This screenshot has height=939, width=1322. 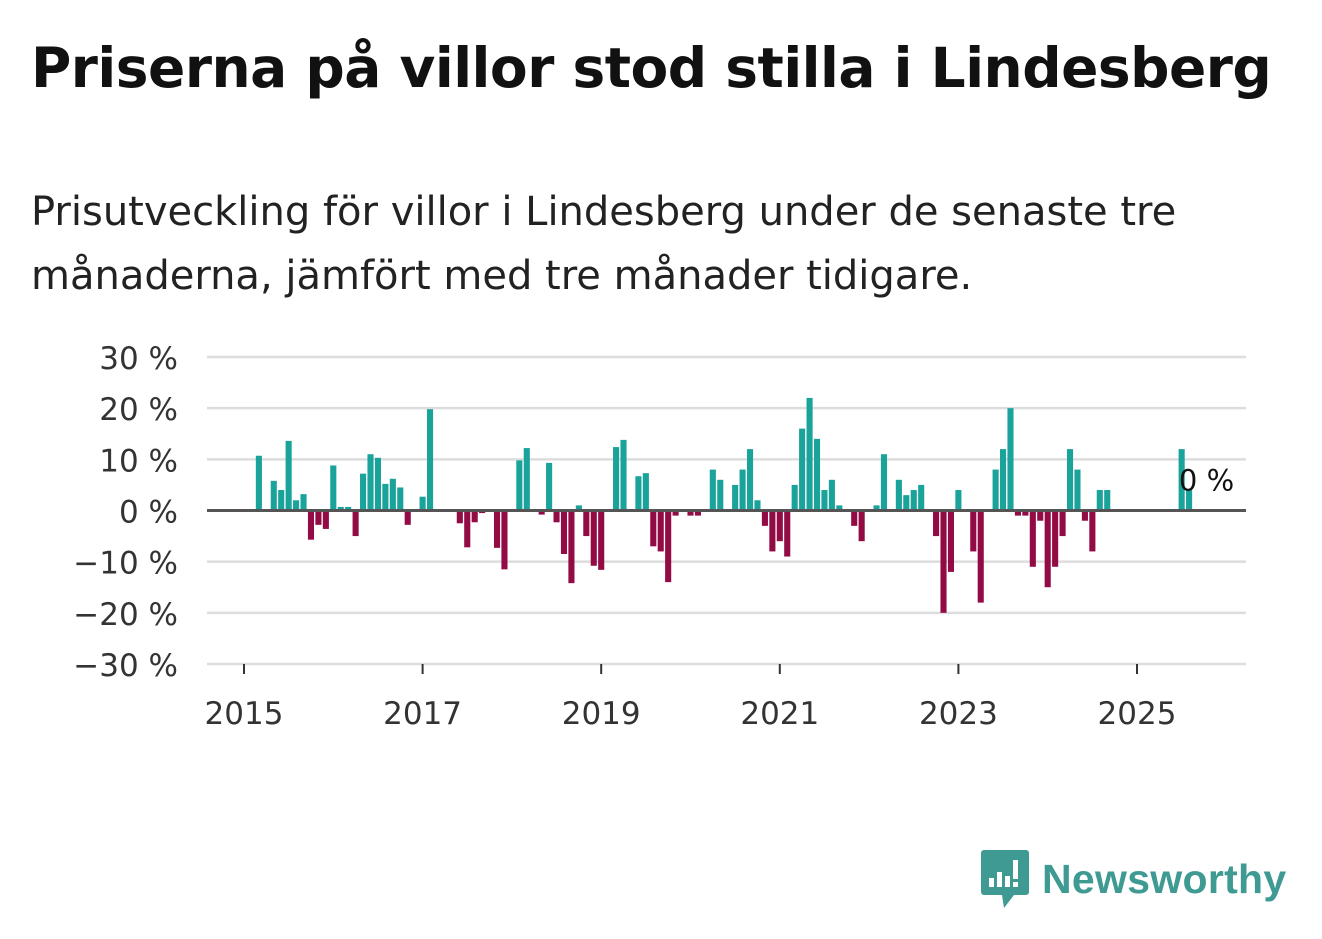 I want to click on last-value-label: 0 %, so click(x=1206, y=481).